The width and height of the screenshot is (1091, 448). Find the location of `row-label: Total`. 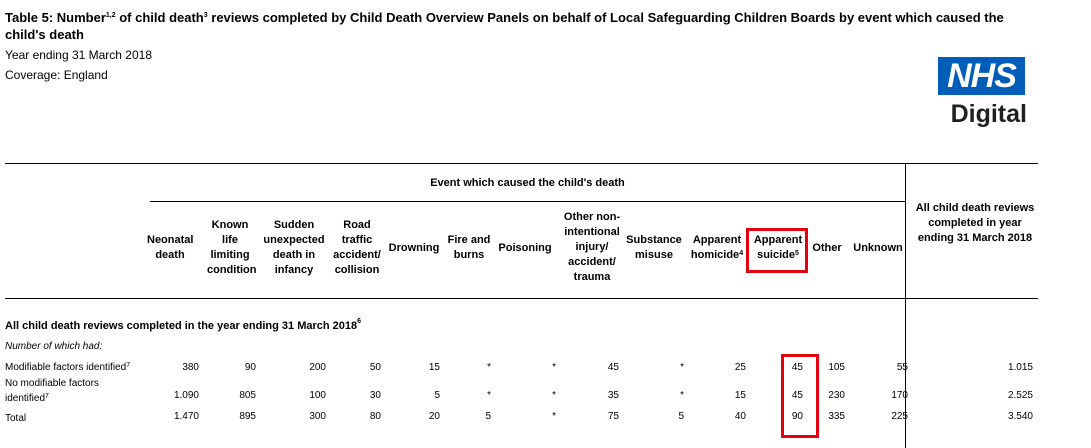

row-label: Total is located at coordinates (16, 418).